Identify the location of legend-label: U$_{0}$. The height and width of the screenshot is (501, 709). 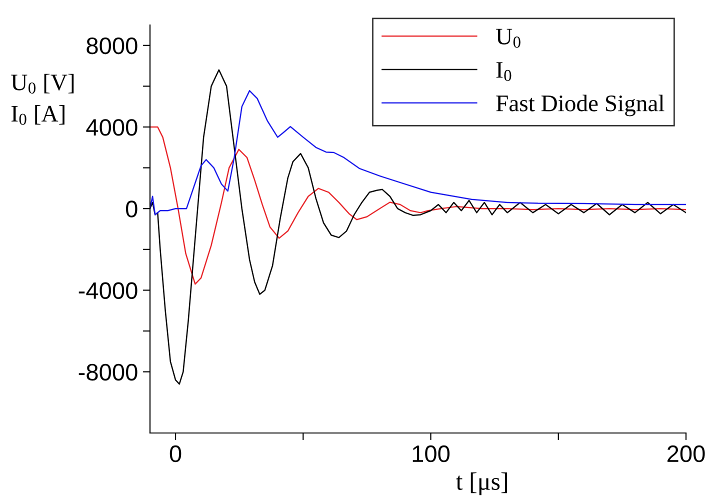
(508, 38).